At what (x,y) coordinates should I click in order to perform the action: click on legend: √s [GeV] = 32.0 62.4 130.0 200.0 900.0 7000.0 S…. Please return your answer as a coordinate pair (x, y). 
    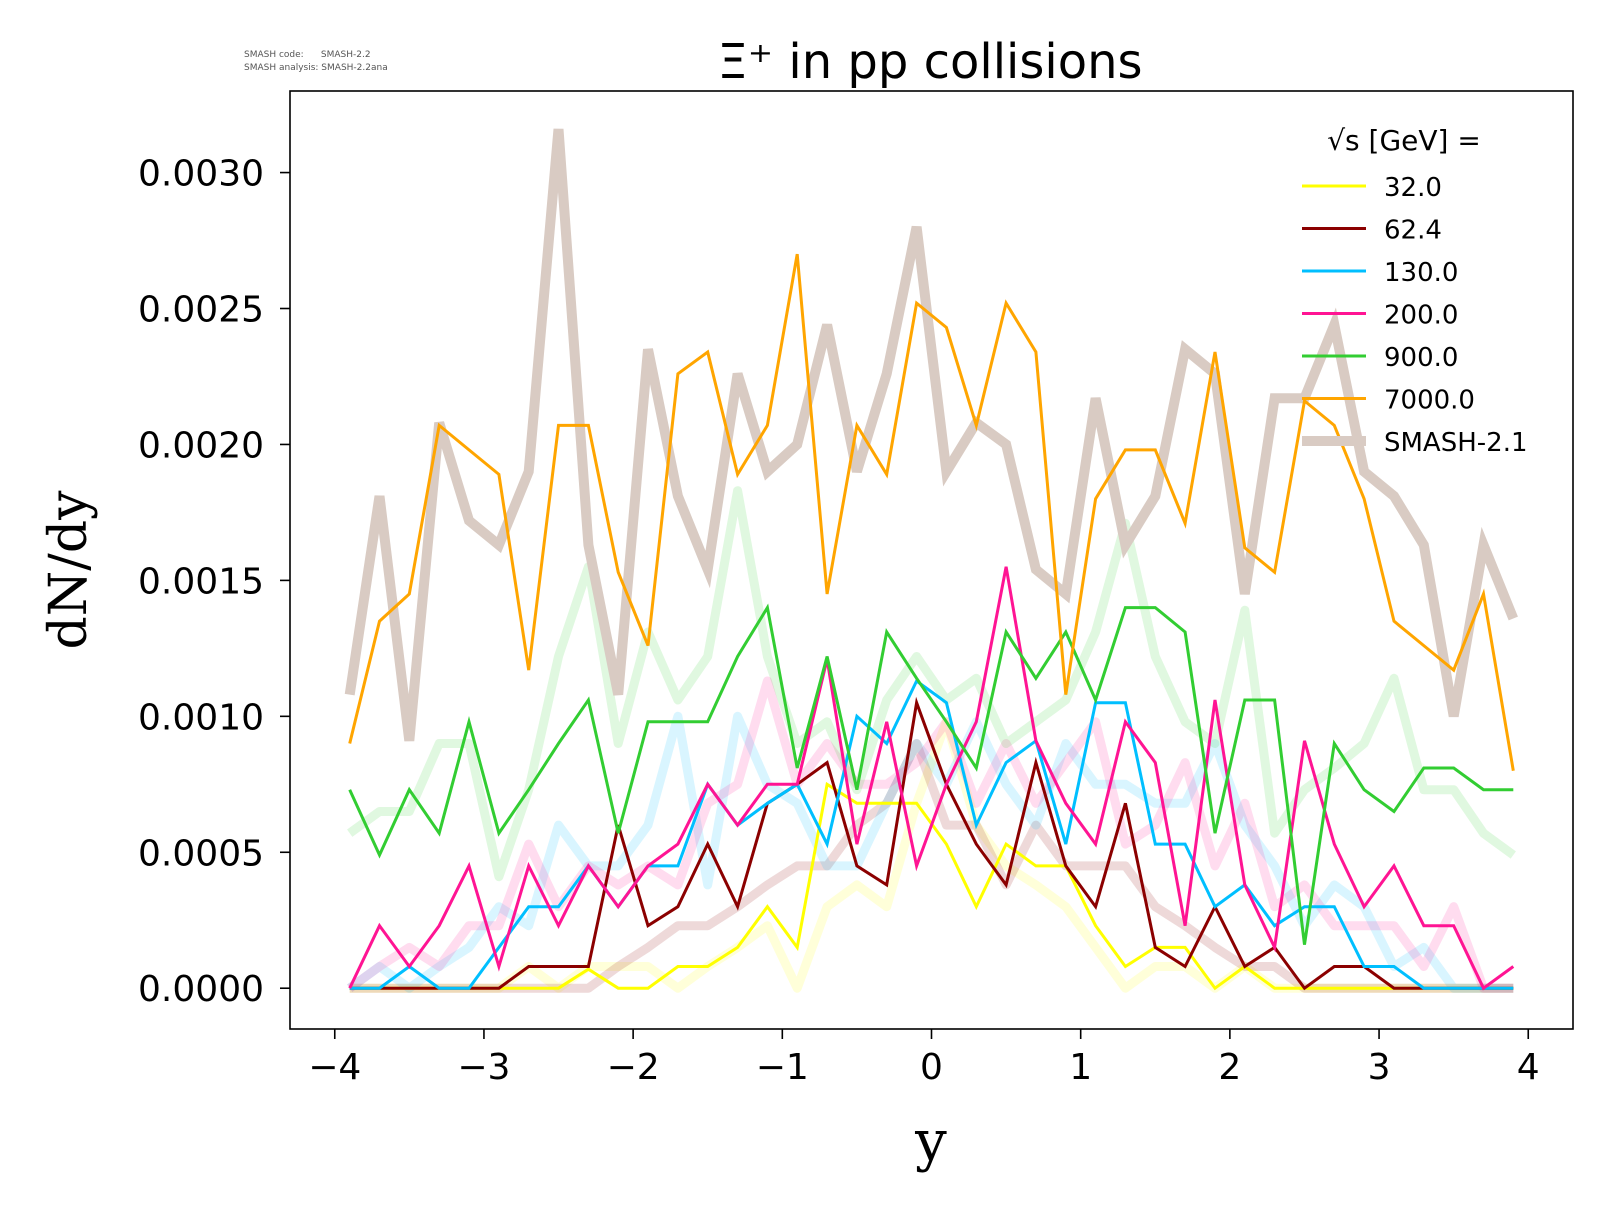
    Looking at the image, I should click on (1415, 291).